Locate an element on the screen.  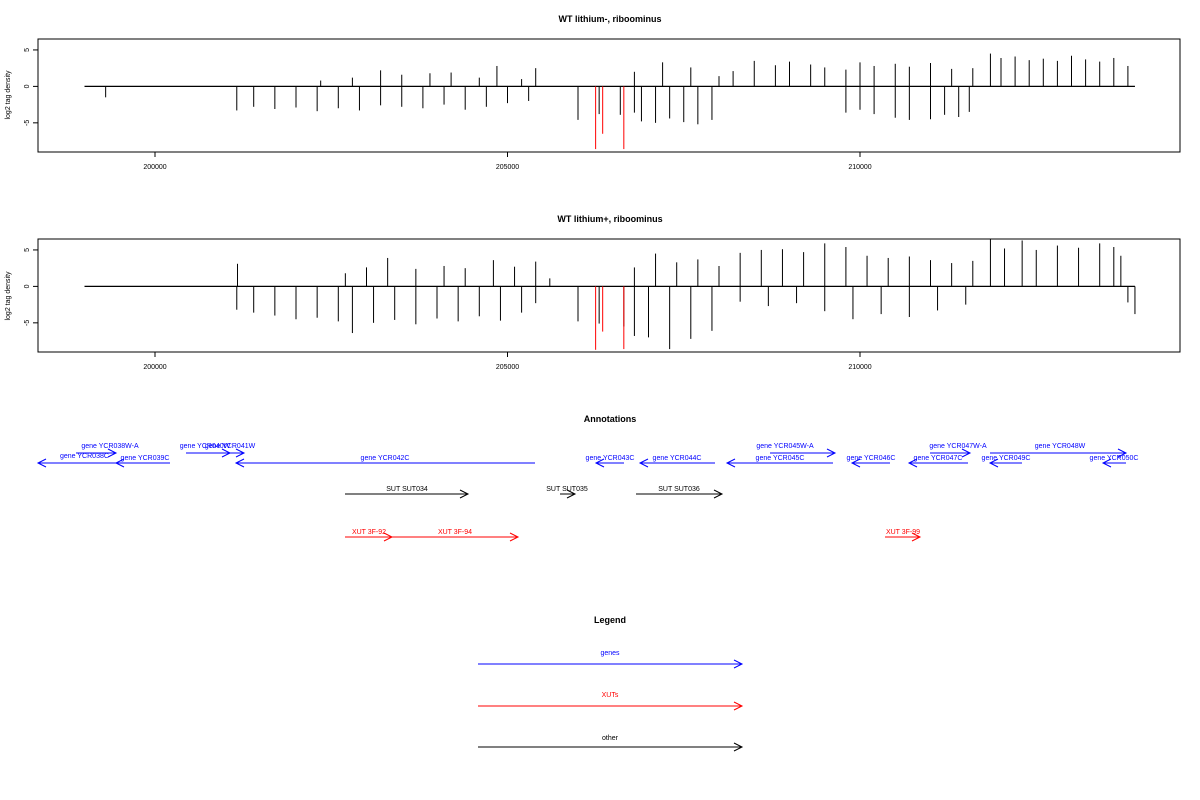
annotation-label: gene YCR039C is located at coordinates (145, 458).